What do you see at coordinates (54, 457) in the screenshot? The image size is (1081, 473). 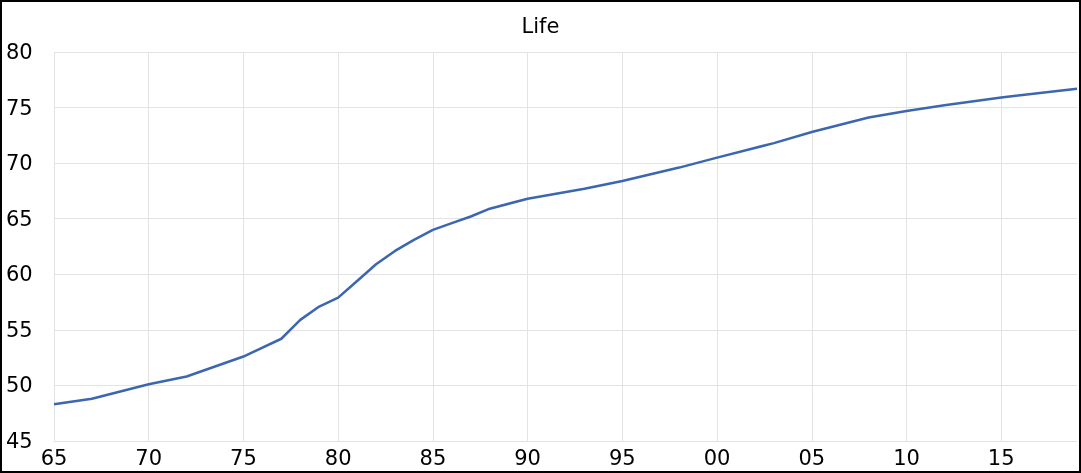 I see `x-tick-label: 65` at bounding box center [54, 457].